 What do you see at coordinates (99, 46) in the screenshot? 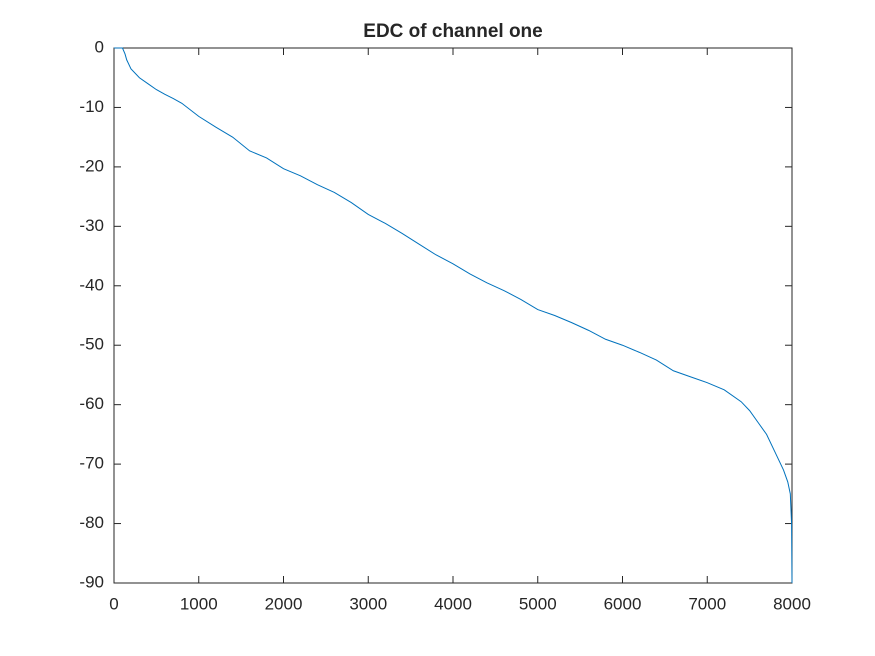
I see `y-tick-label: 0` at bounding box center [99, 46].